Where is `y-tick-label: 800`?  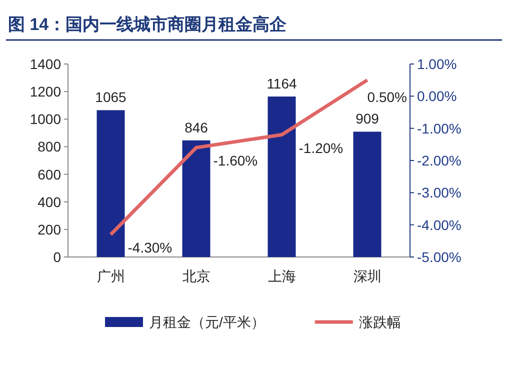 y-tick-label: 800 is located at coordinates (50, 146).